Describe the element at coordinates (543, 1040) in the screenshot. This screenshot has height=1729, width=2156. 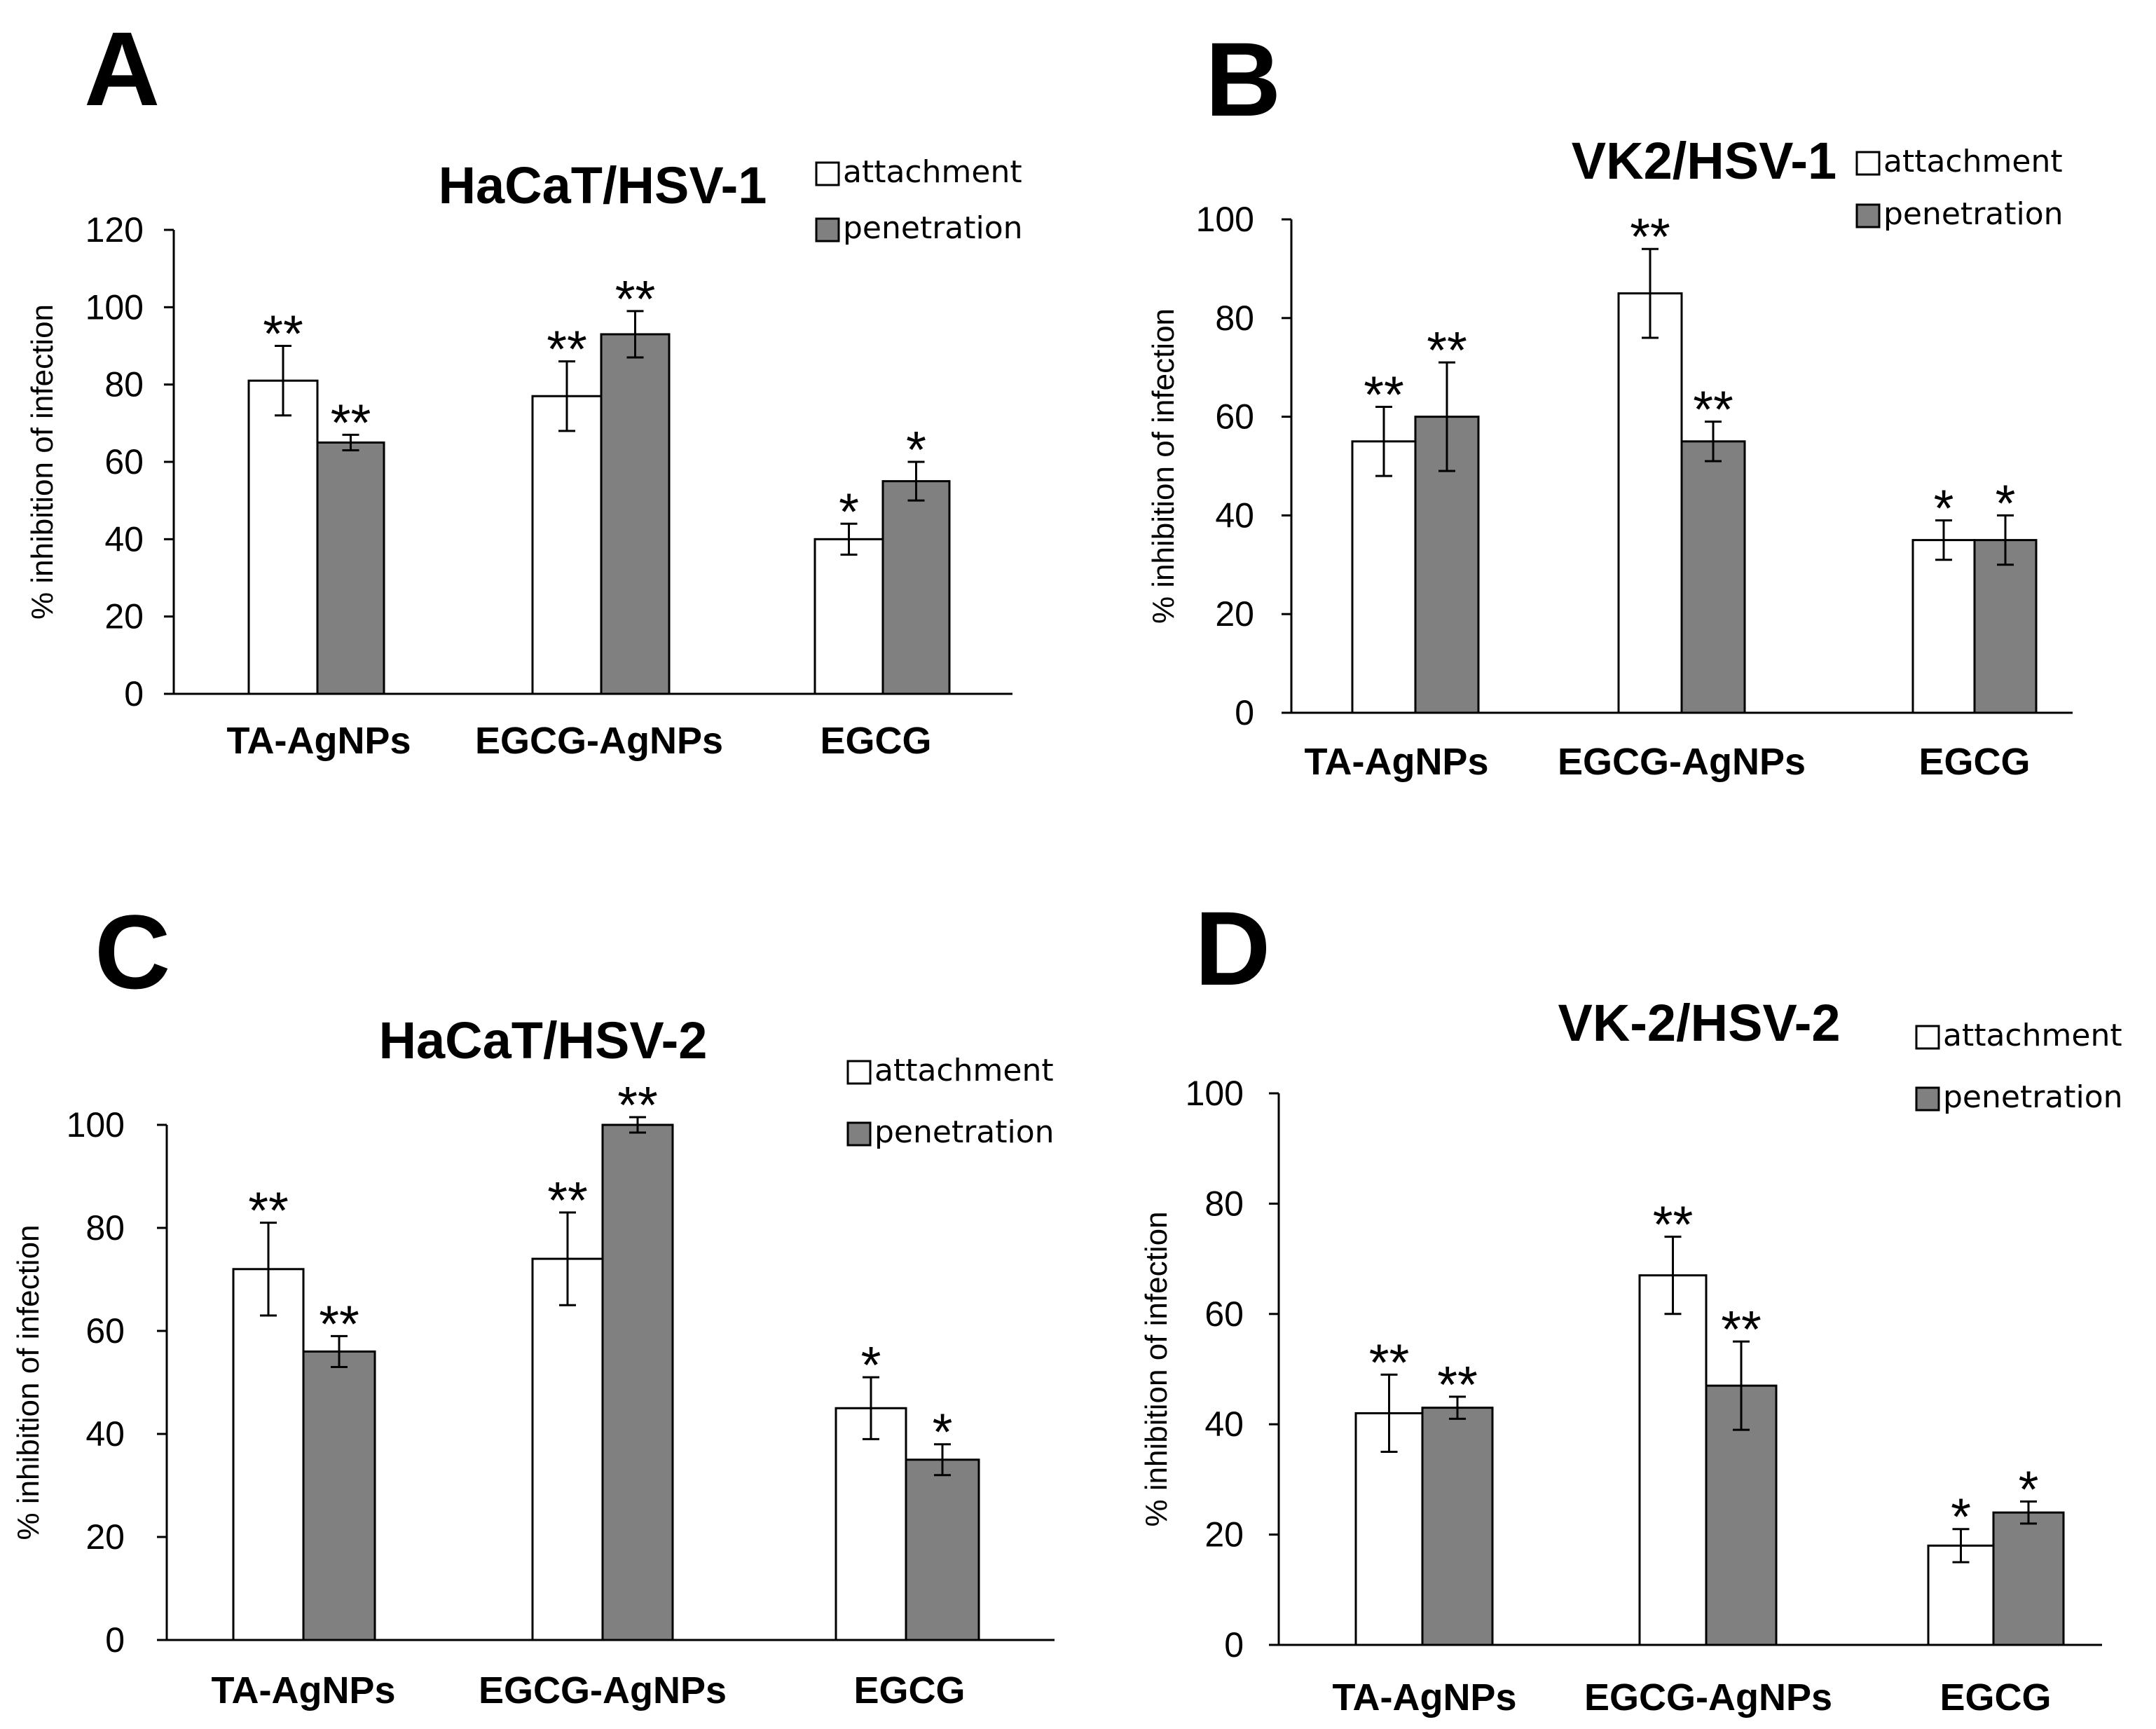
I see `chart-title: HaCaT/HSV-2` at that location.